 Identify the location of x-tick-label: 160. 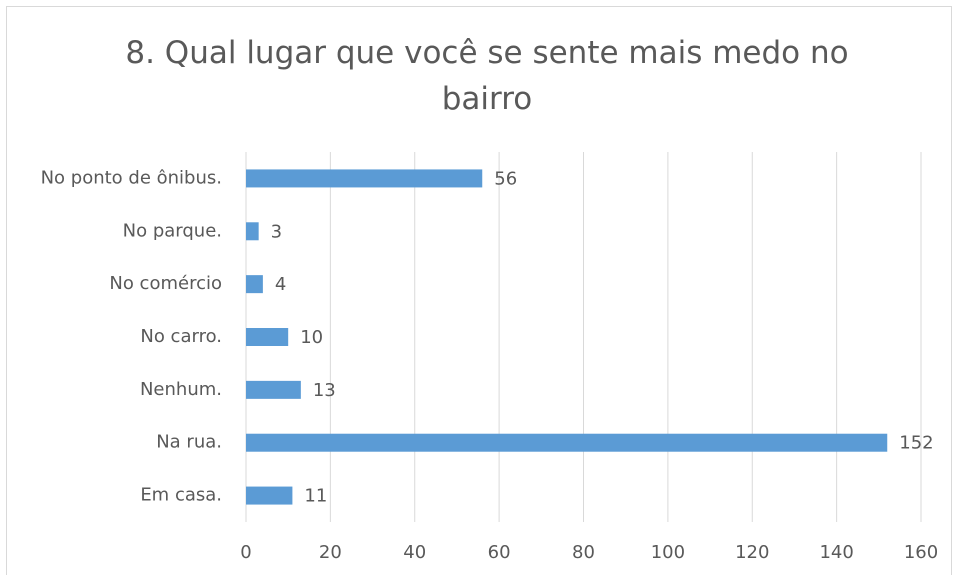
(921, 552).